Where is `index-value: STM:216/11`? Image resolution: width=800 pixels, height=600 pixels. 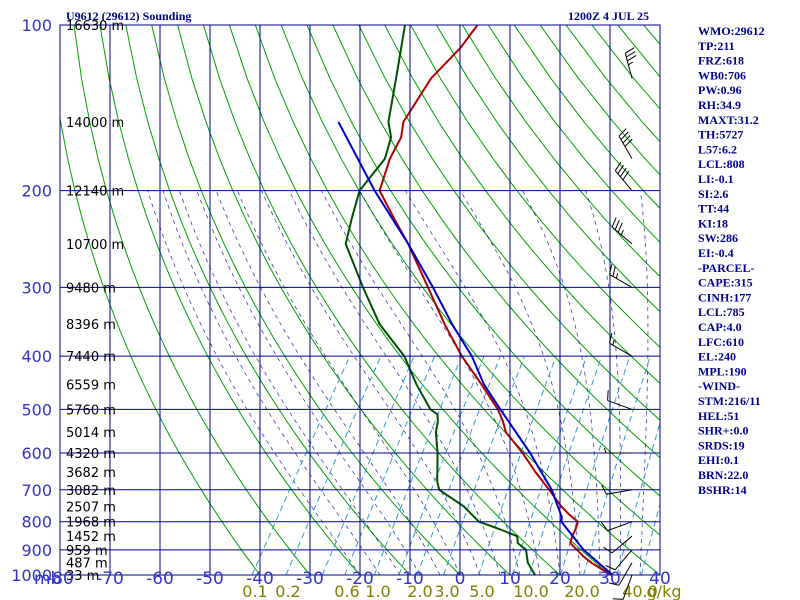
index-value: STM:216/11 is located at coordinates (729, 401).